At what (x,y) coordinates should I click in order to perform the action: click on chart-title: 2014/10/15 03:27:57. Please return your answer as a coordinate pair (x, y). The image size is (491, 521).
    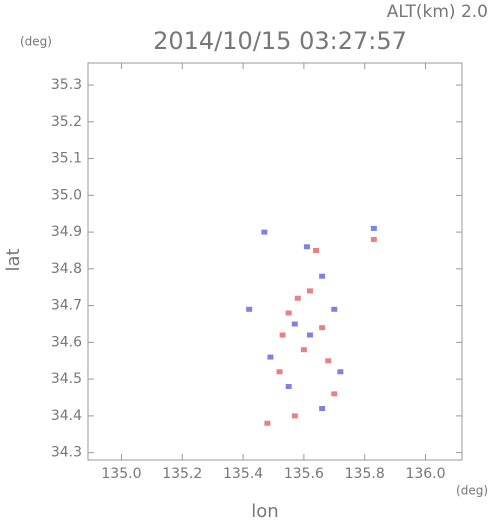
    Looking at the image, I should click on (280, 41).